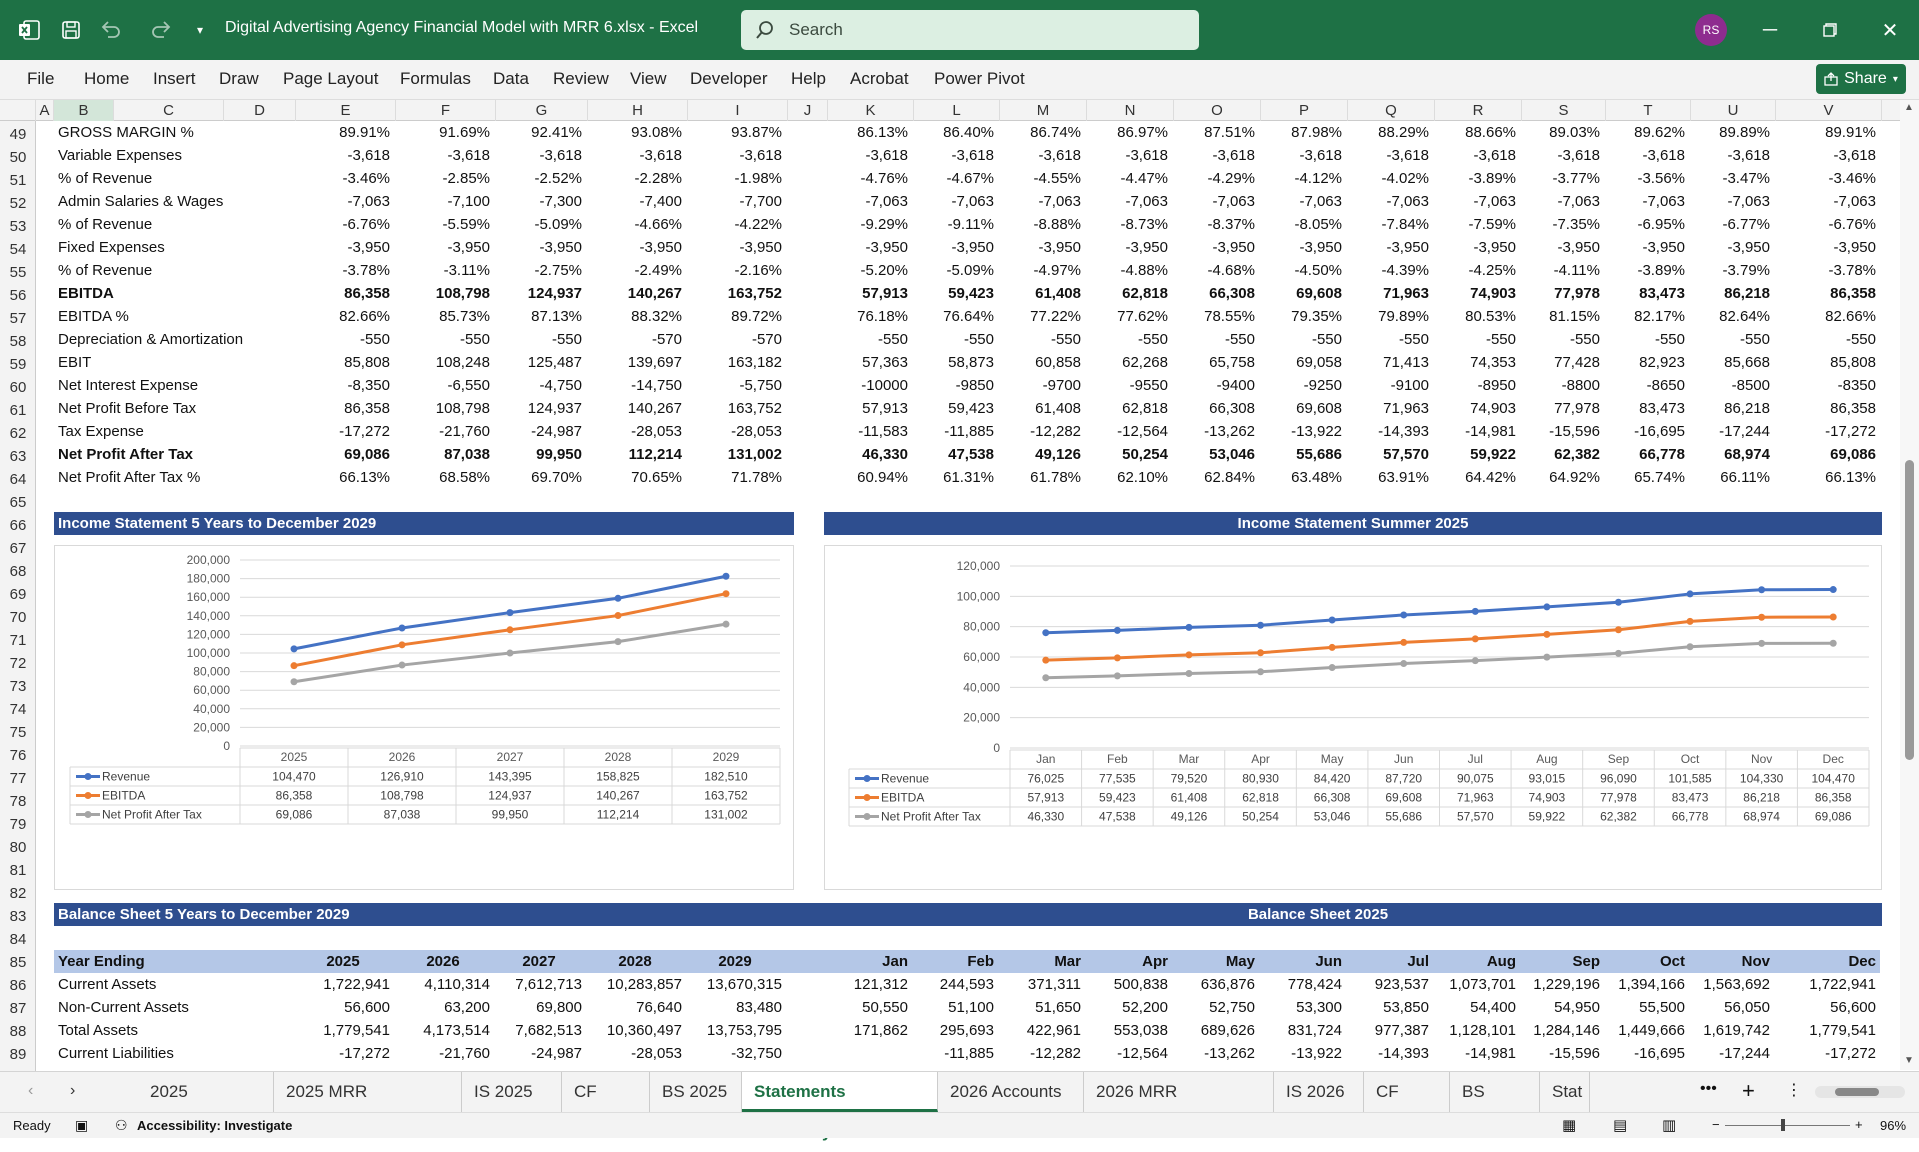 The width and height of the screenshot is (1919, 1152). Describe the element at coordinates (206, 1106) in the screenshot. I see `sheet-tab: 2025 Accounts` at that location.